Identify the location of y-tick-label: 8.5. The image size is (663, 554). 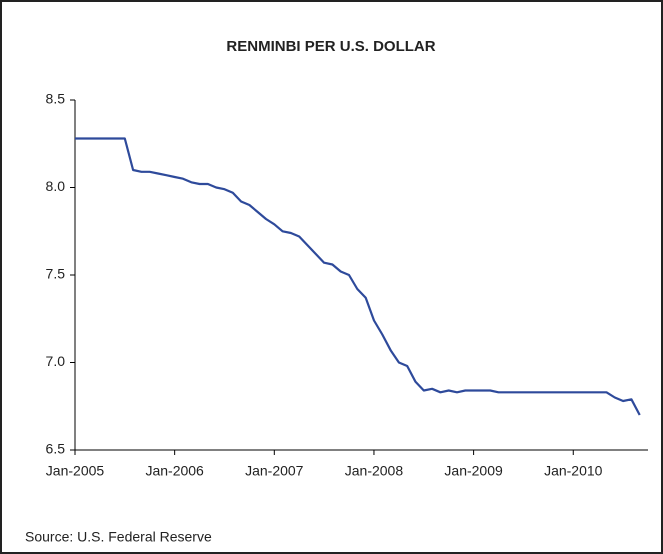
(56, 99).